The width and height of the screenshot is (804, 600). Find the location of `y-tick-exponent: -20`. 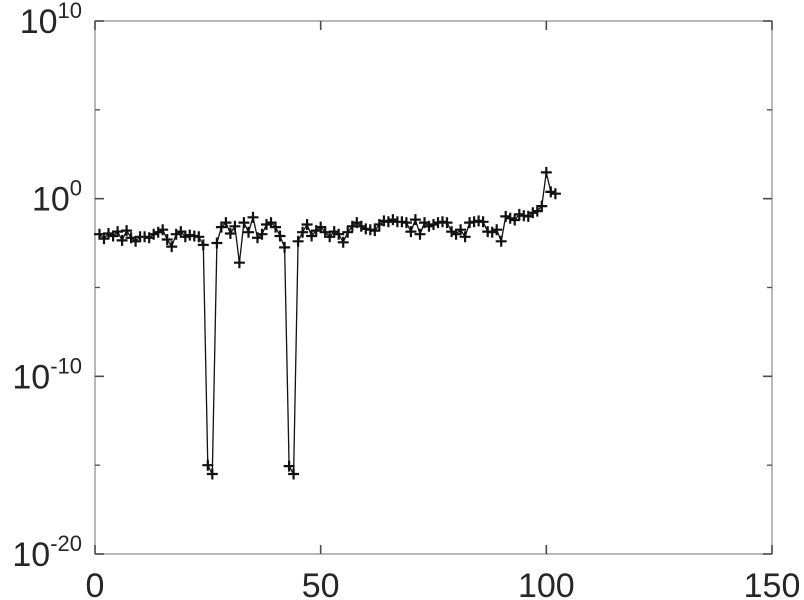

y-tick-exponent: -20 is located at coordinates (66, 543).